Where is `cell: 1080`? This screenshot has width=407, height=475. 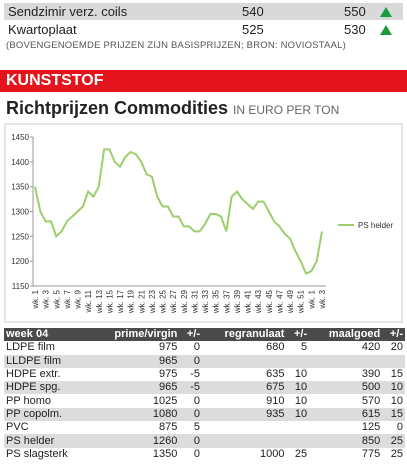 cell: 1080 is located at coordinates (135, 414).